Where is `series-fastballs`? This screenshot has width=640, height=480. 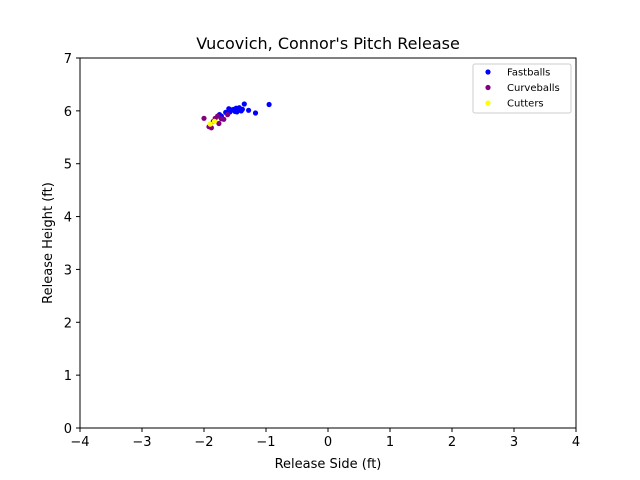
series-fastballs is located at coordinates (244, 110).